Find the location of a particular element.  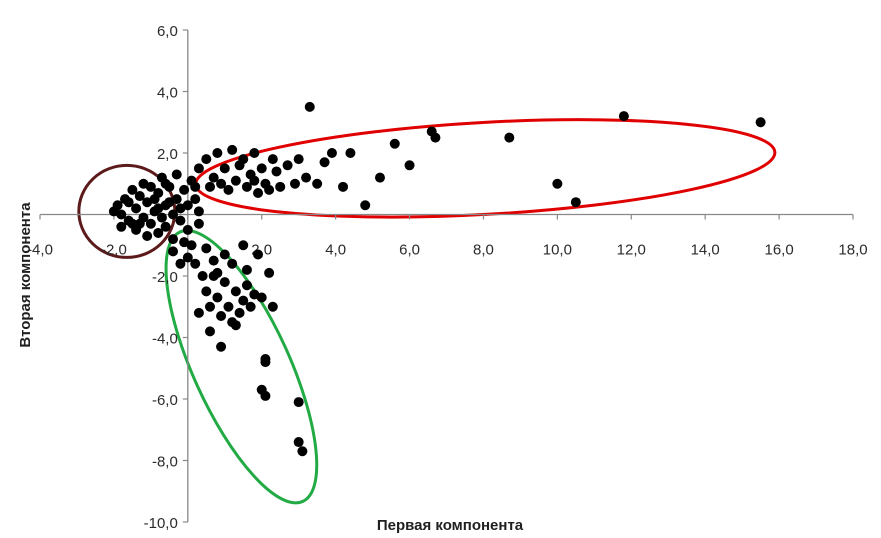

x-axis-title: Первая компонента is located at coordinates (450, 525).